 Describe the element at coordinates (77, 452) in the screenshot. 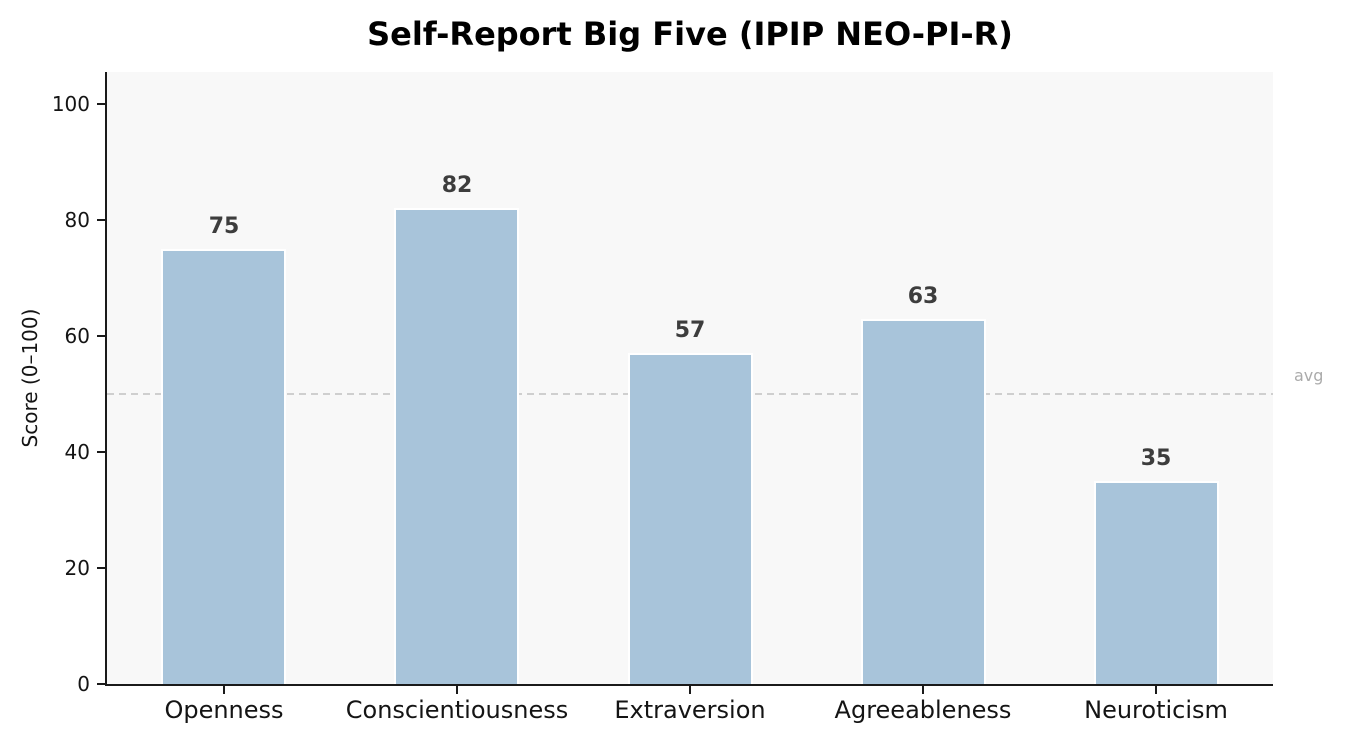

I see `y-tick-label-40: 40` at that location.